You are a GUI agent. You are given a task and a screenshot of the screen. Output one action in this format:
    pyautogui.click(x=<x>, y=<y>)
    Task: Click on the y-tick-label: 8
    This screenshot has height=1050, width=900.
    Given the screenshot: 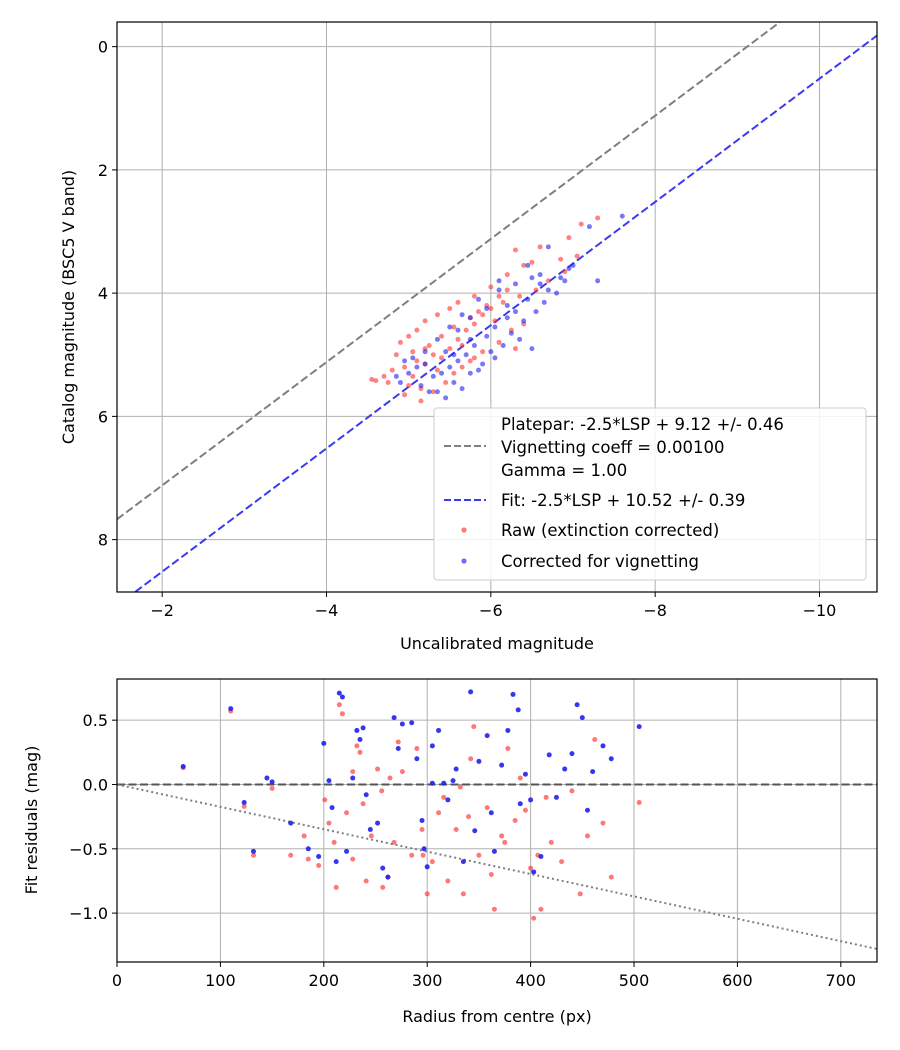 What is the action you would take?
    pyautogui.click(x=103, y=540)
    